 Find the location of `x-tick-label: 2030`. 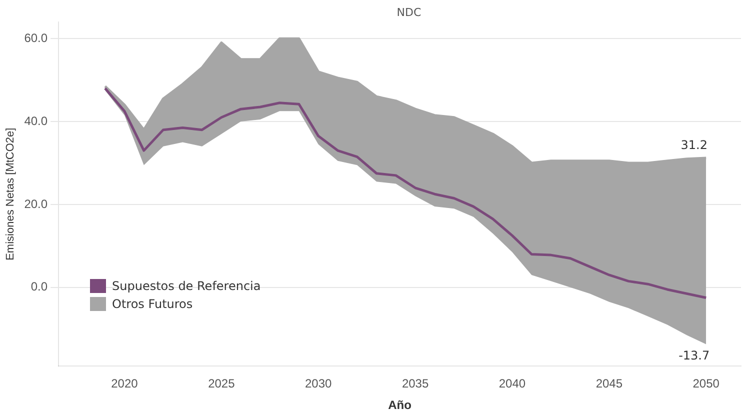

x-tick-label: 2030 is located at coordinates (318, 383).